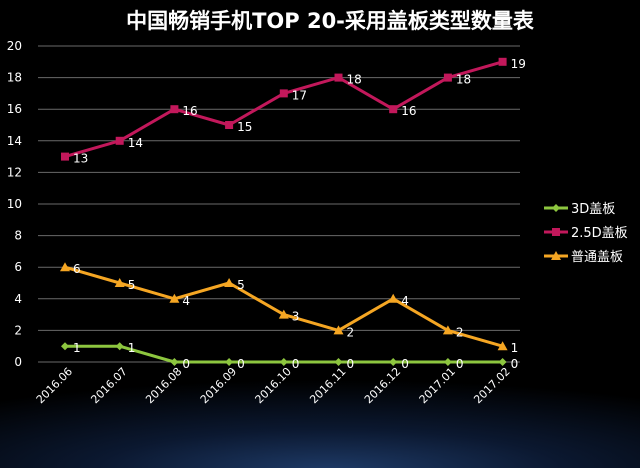 The image size is (640, 468). What do you see at coordinates (330, 21) in the screenshot?
I see `chart-title: 中国畅销手机TOP 20-采用盖板类型数量表` at bounding box center [330, 21].